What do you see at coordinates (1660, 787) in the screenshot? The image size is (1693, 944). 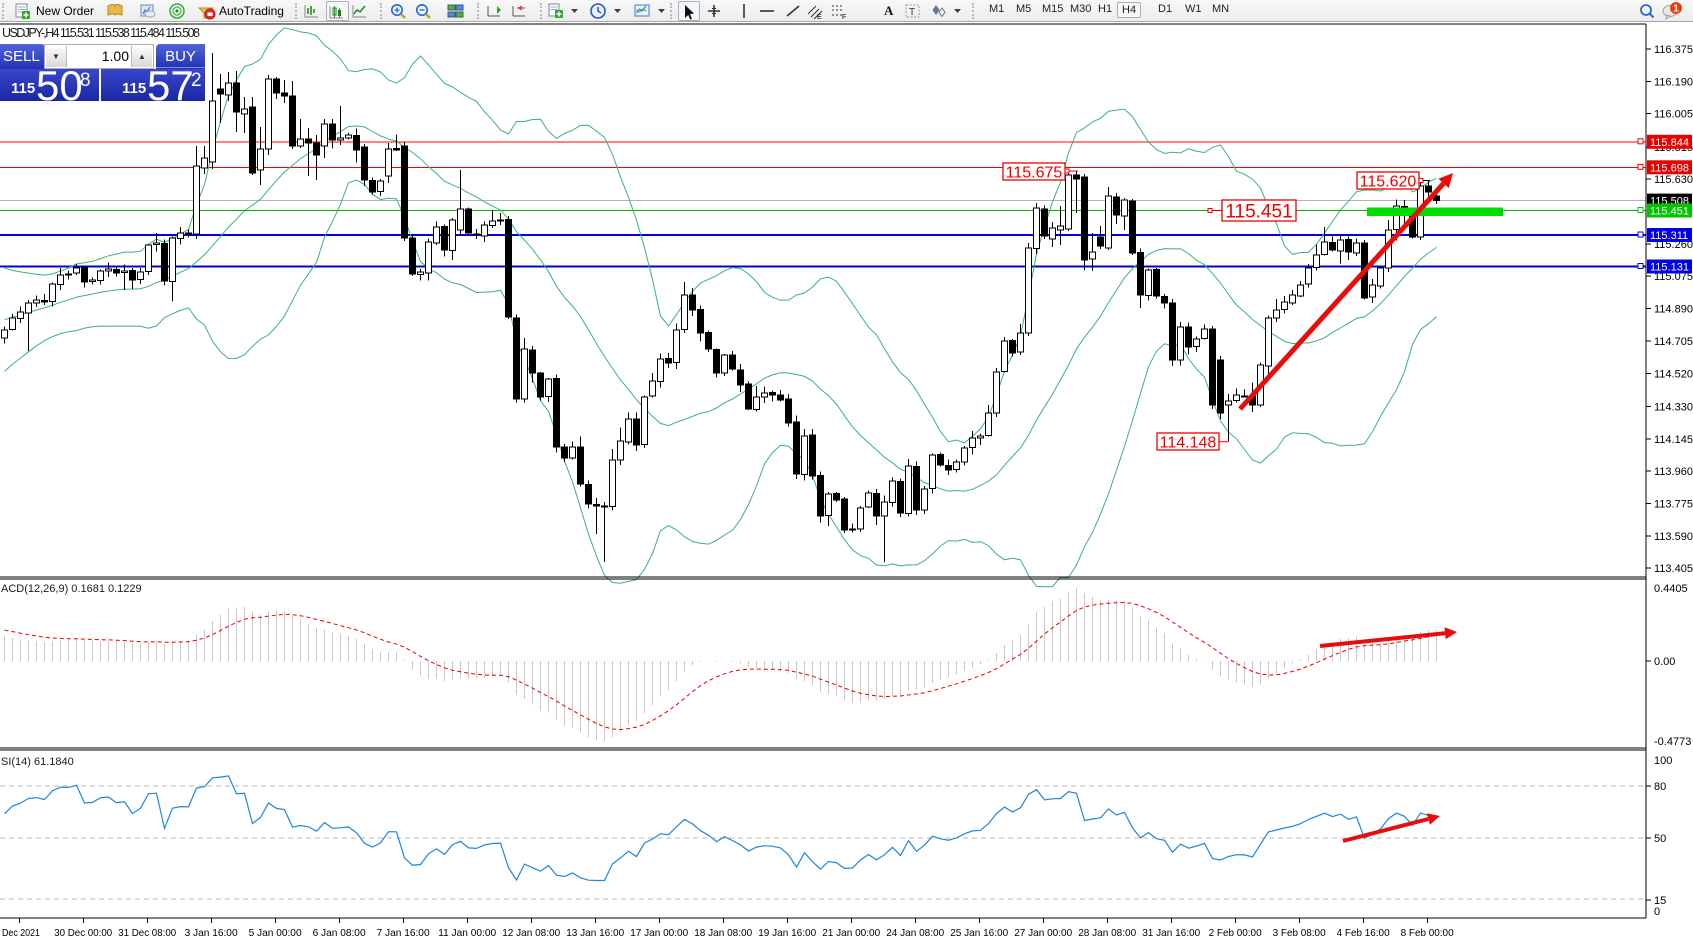 I see `svg-text: 80` at bounding box center [1660, 787].